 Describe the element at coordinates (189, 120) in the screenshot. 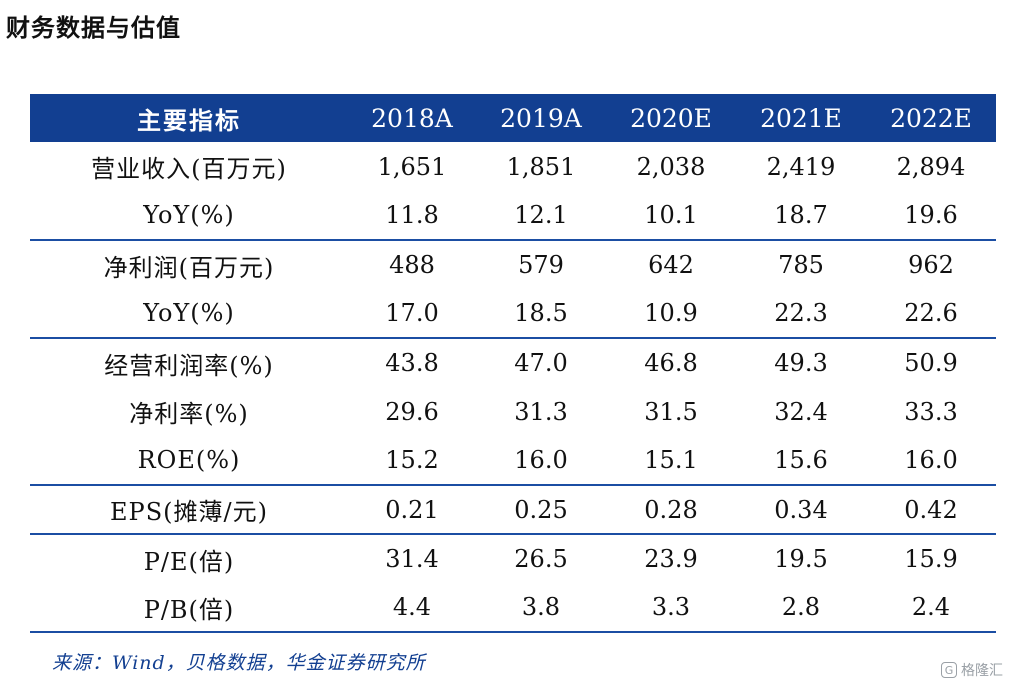

I see `header-cell-indicator: 主要指标` at that location.